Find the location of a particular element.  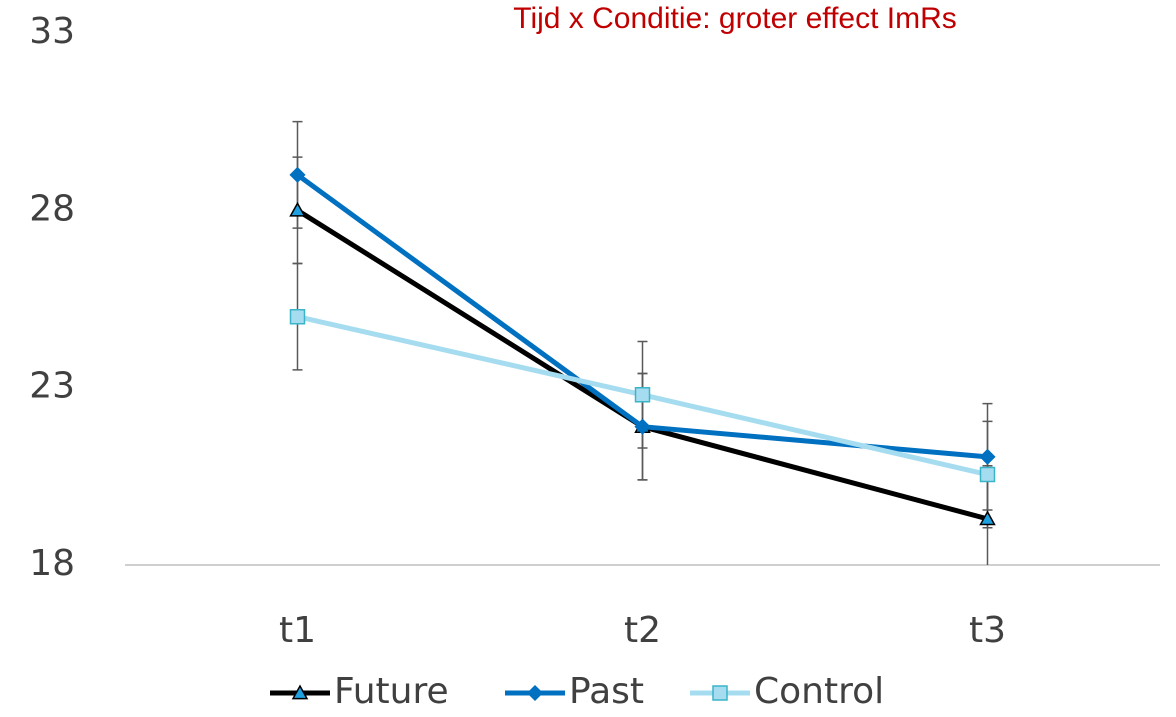

x-tick-label: t3 is located at coordinates (987, 630).